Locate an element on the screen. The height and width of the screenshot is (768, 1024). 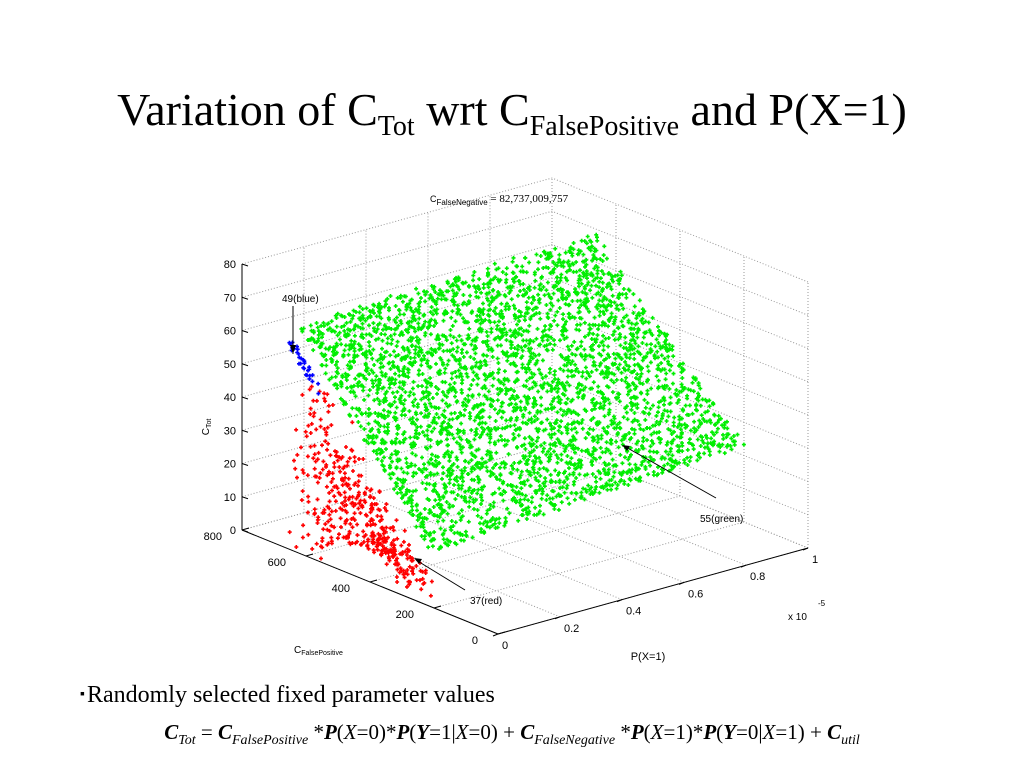
y-axis-label: CFalsePositive is located at coordinates (318, 651).